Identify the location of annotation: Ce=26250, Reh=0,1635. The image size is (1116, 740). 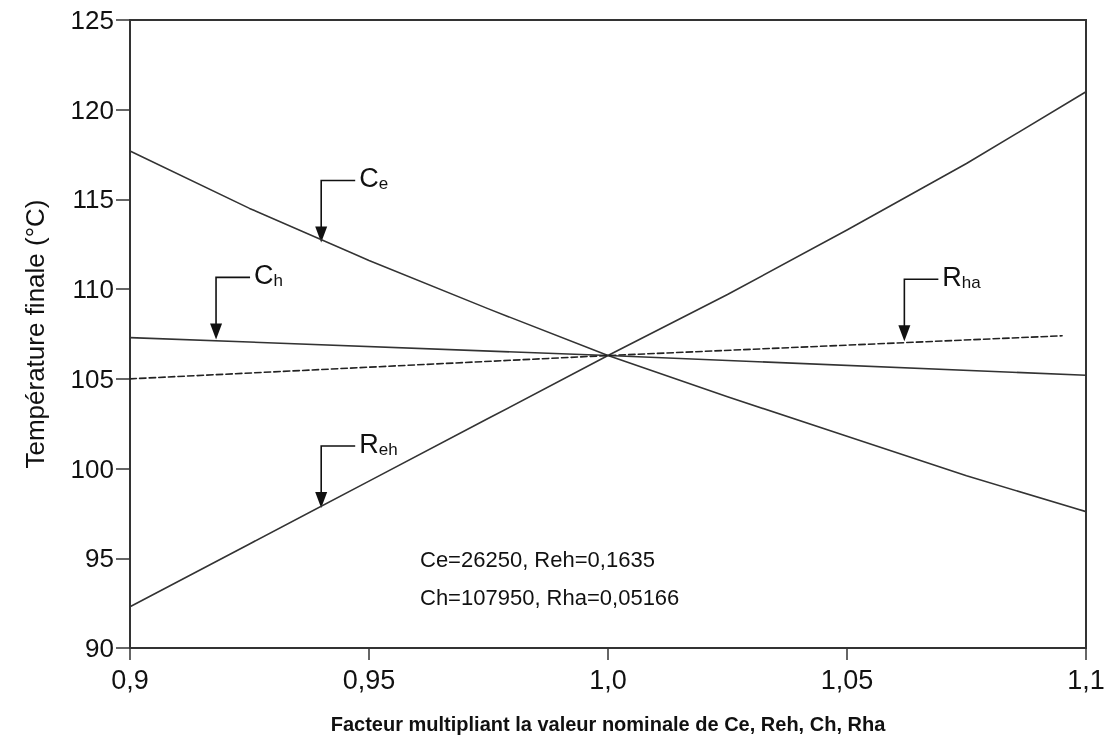
(537, 559).